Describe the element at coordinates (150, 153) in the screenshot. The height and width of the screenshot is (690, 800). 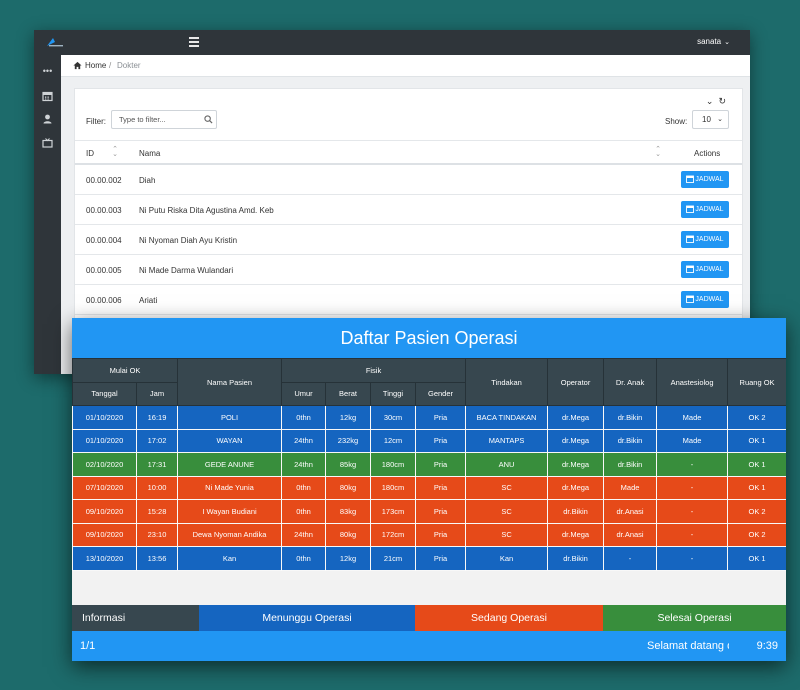
I see `column-name: Nama` at that location.